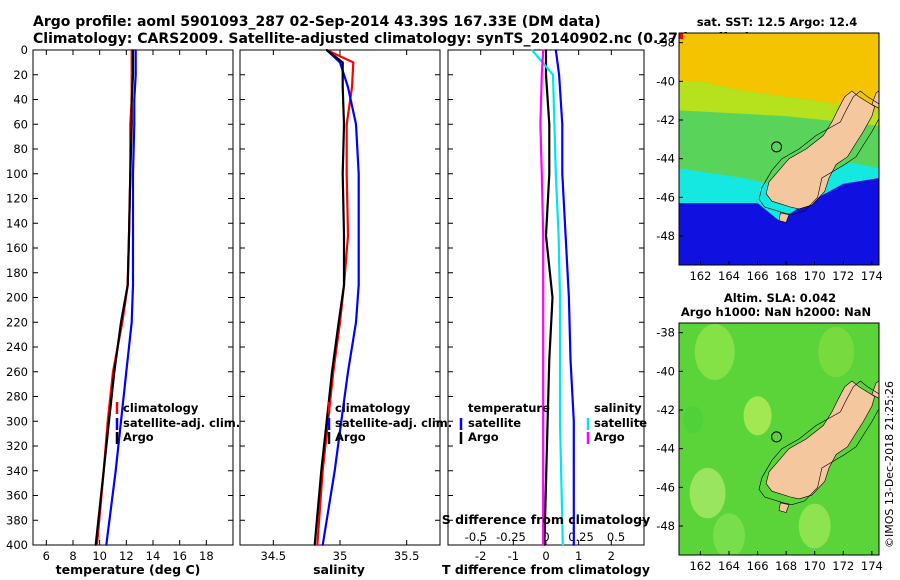  I want to click on sst-map: 162 164 166 168 170 172 174 -38 -40 -42 -44 -46 -48, so click(769, 157).